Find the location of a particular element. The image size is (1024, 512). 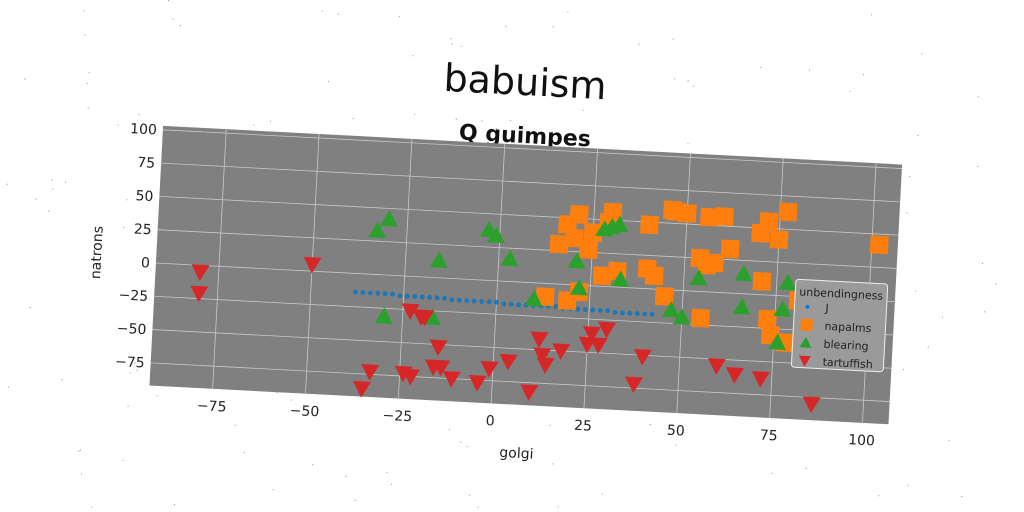

y-tick-label: 100 is located at coordinates (144, 129).